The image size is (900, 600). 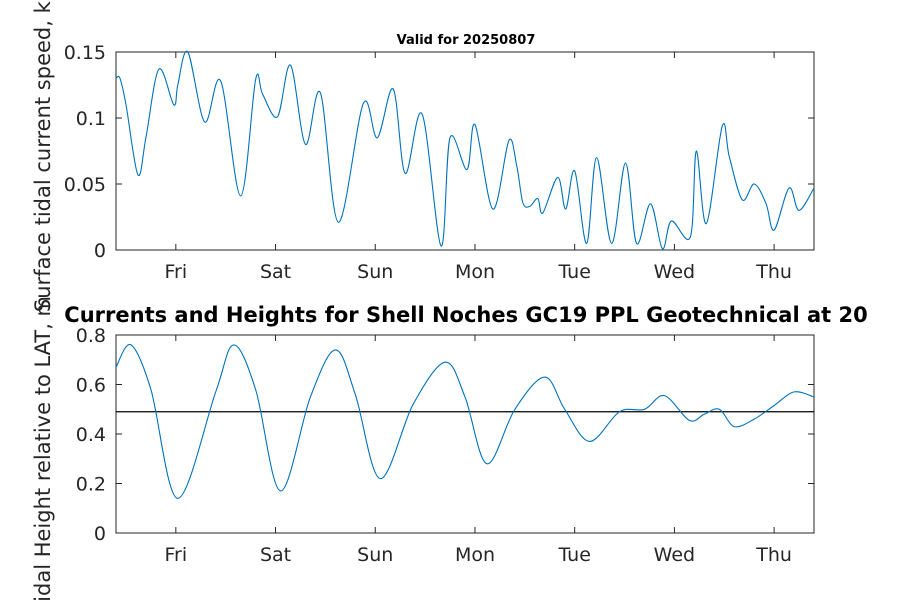 I want to click on top-chart-title: Valid for 20250807, so click(x=466, y=40).